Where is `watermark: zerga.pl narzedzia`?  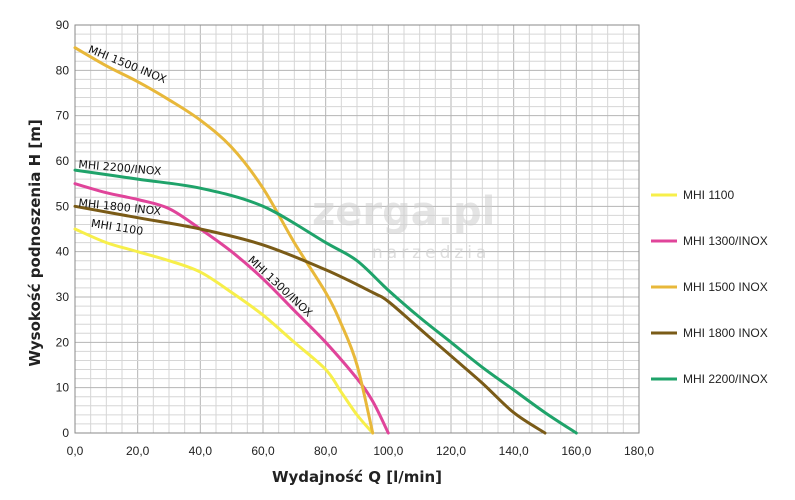
watermark: zerga.pl narzedzia is located at coordinates (403, 226).